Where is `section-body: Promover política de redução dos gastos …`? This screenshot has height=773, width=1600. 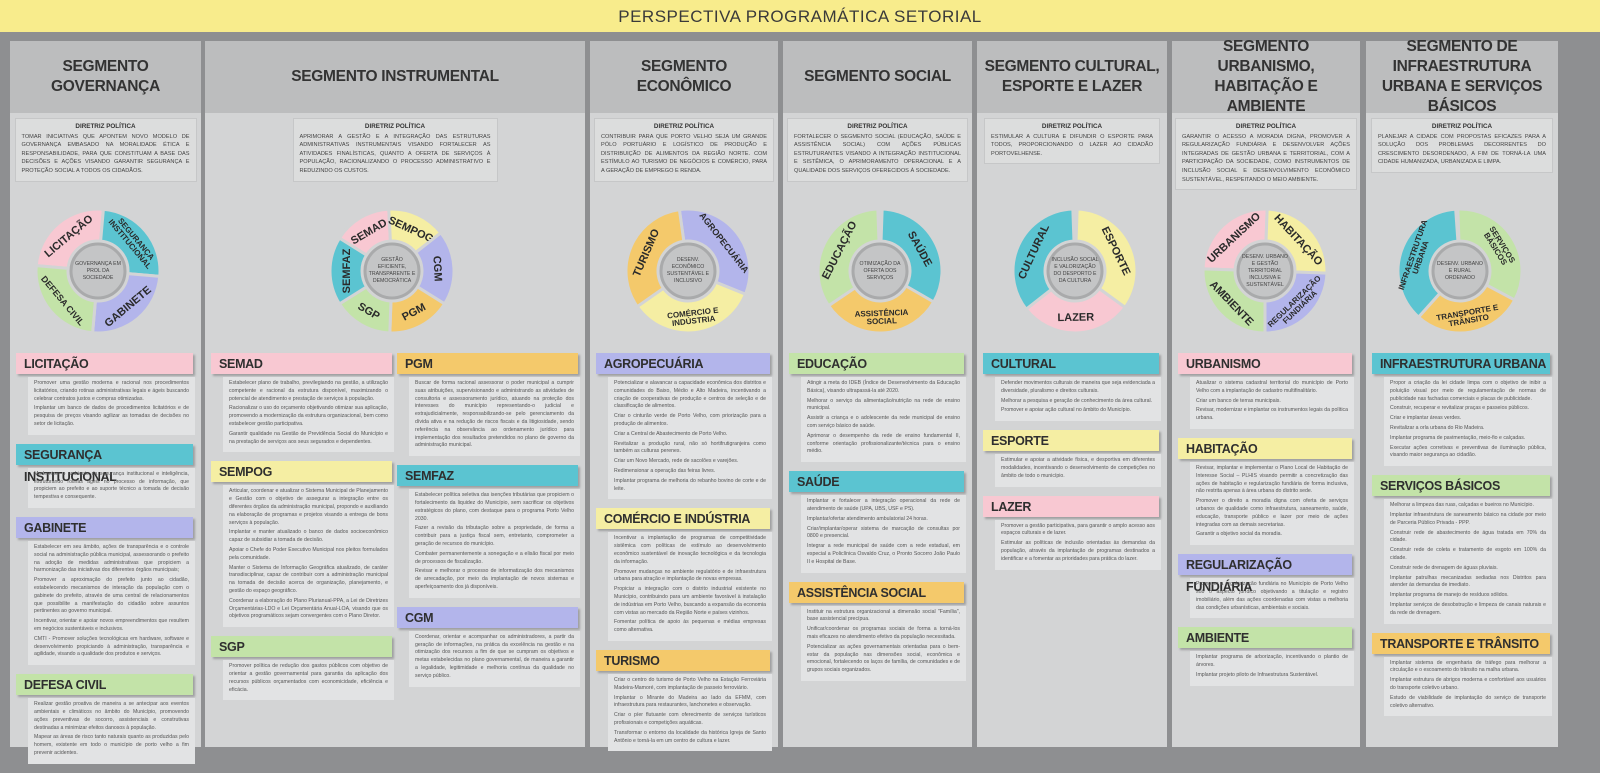
section-body: Promover política de redução dos gastos … is located at coordinates (308, 680).